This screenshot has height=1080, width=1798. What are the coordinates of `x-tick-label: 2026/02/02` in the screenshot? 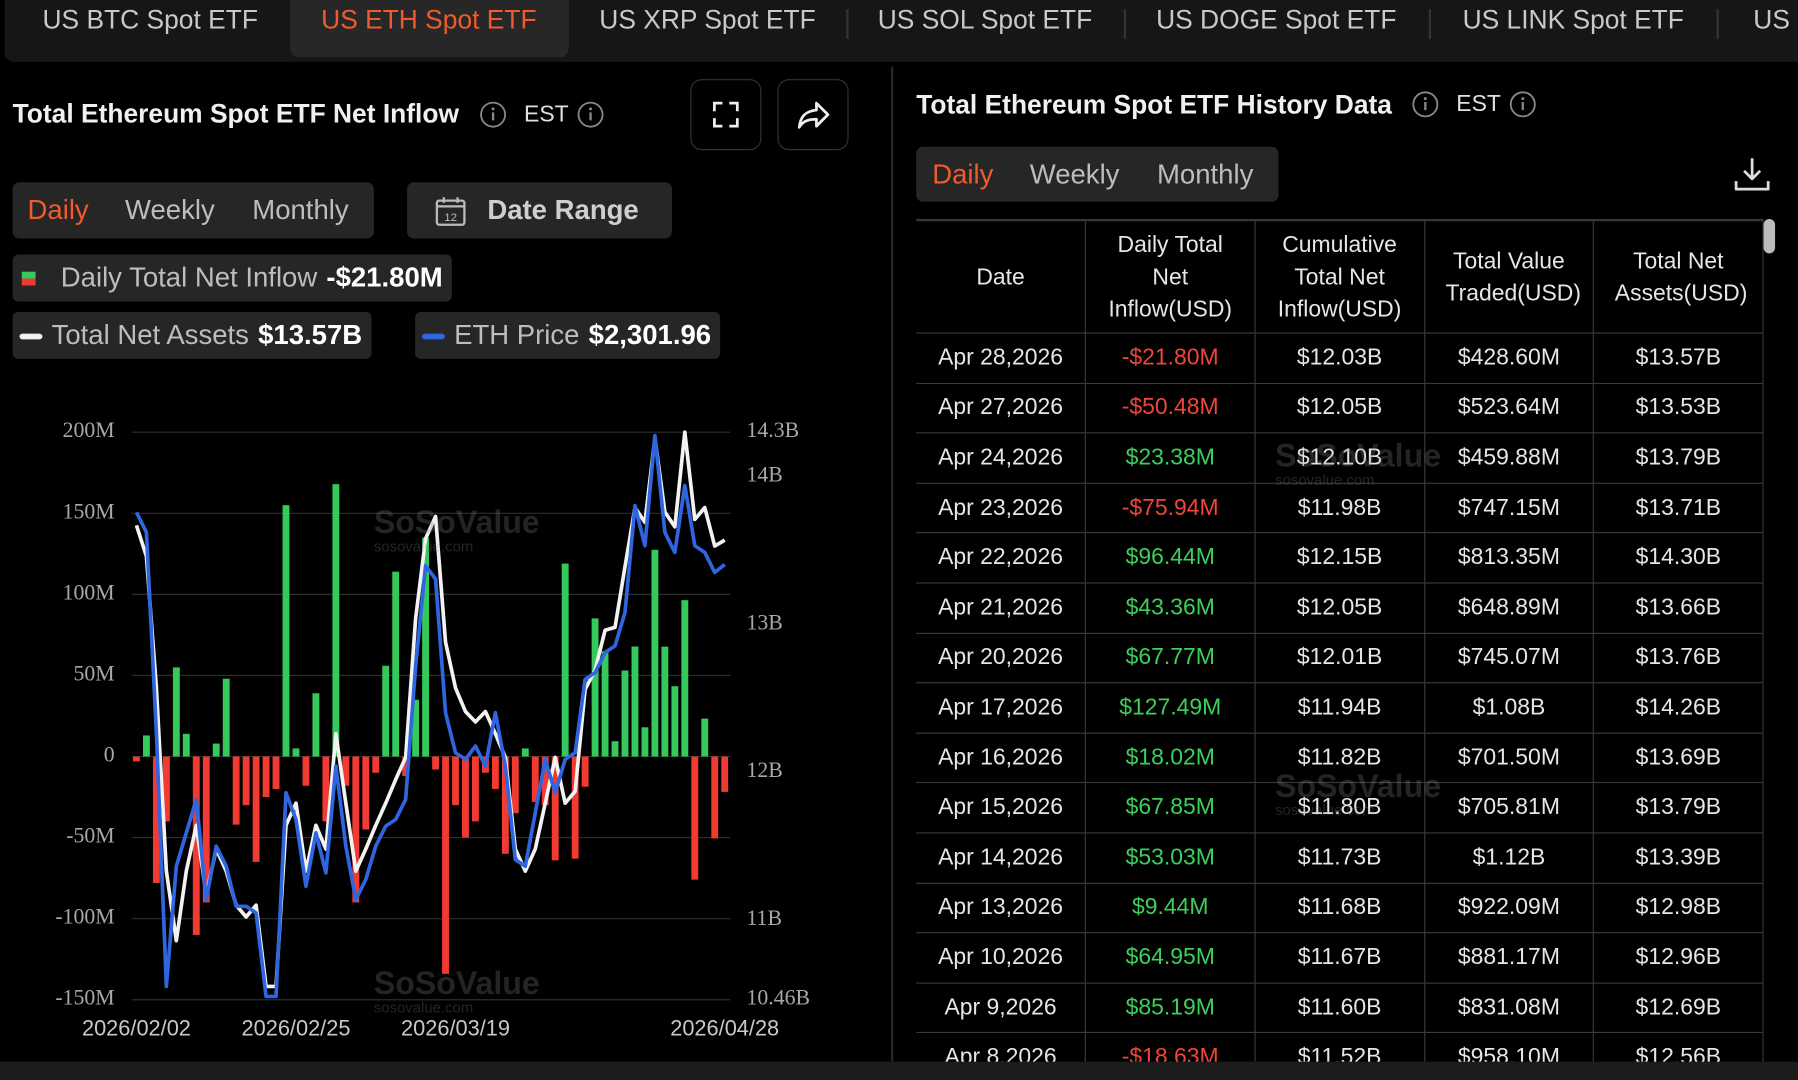 It's located at (136, 1027).